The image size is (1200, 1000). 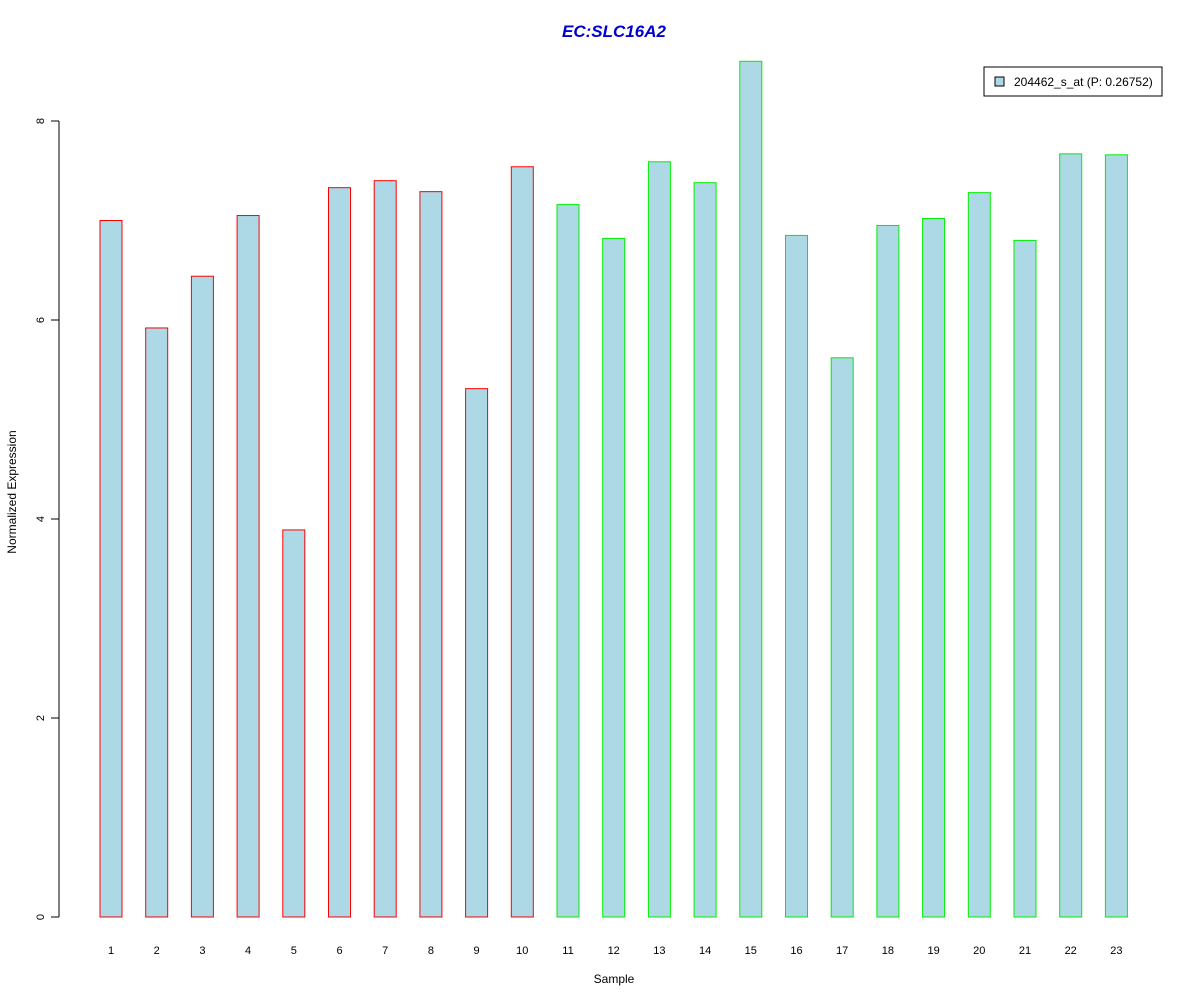 I want to click on x-tick-label: 18, so click(x=888, y=951).